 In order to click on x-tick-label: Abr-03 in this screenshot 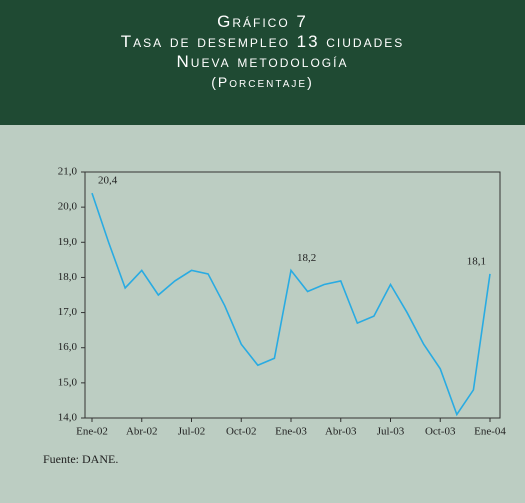, I will do `click(341, 432)`.